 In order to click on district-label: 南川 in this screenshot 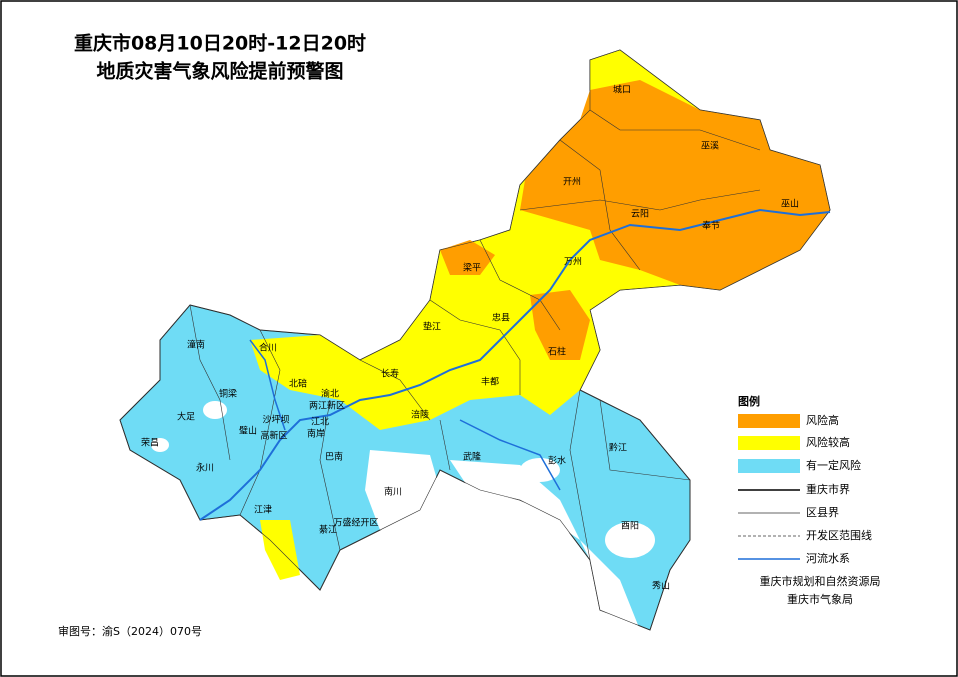, I will do `click(393, 492)`.